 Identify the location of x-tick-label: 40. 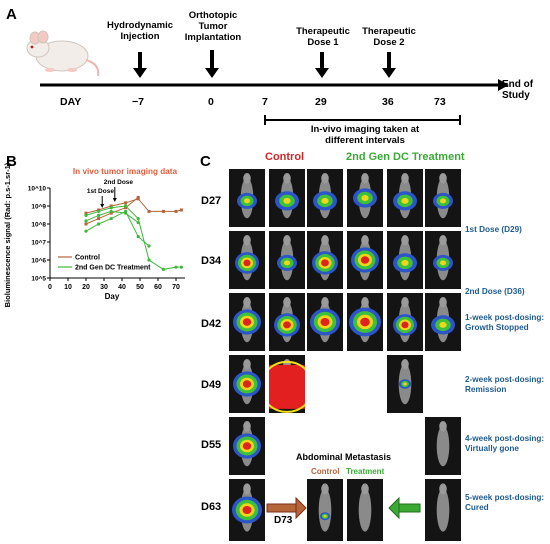
(122, 287).